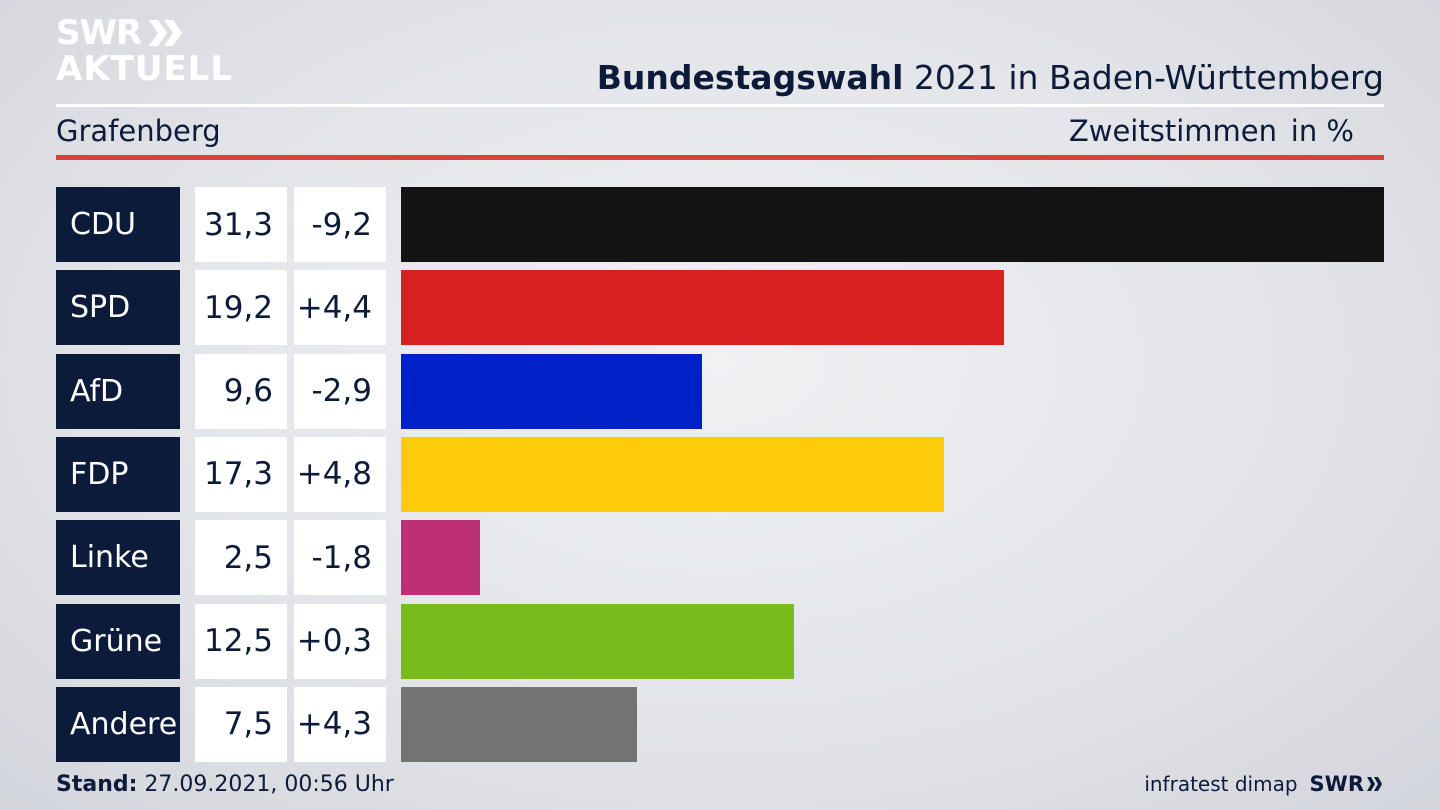  I want to click on vote-type-label: Zweitstimmen, so click(1172, 131).